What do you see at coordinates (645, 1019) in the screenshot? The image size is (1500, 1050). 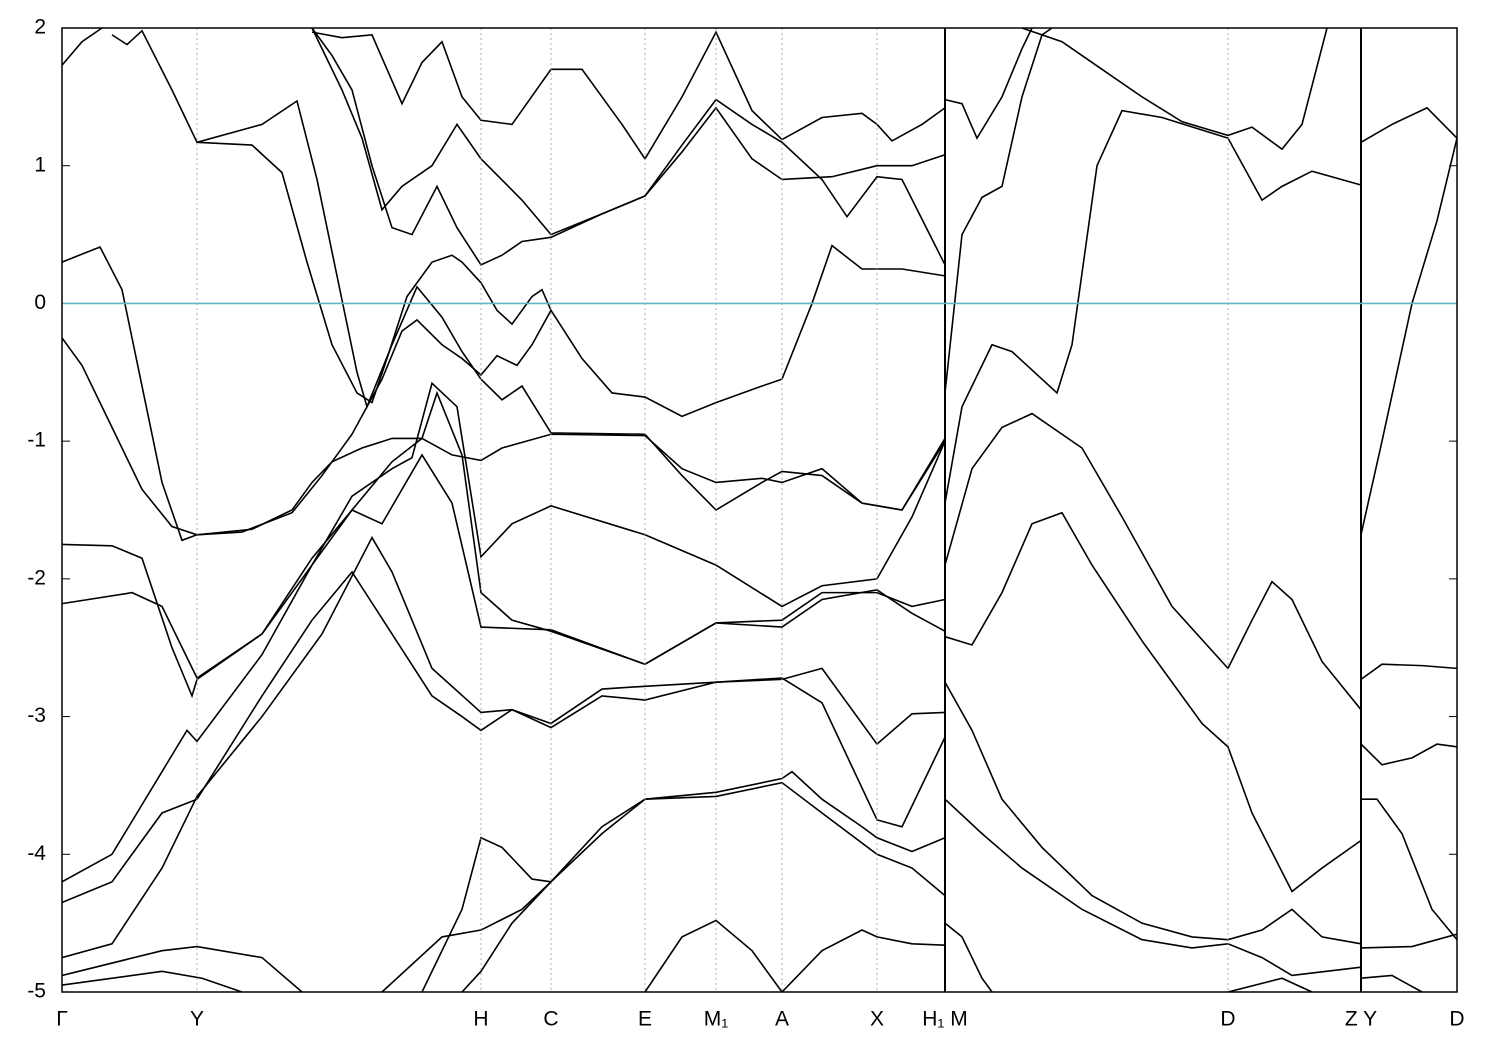 I see `x-tick-label: E` at bounding box center [645, 1019].